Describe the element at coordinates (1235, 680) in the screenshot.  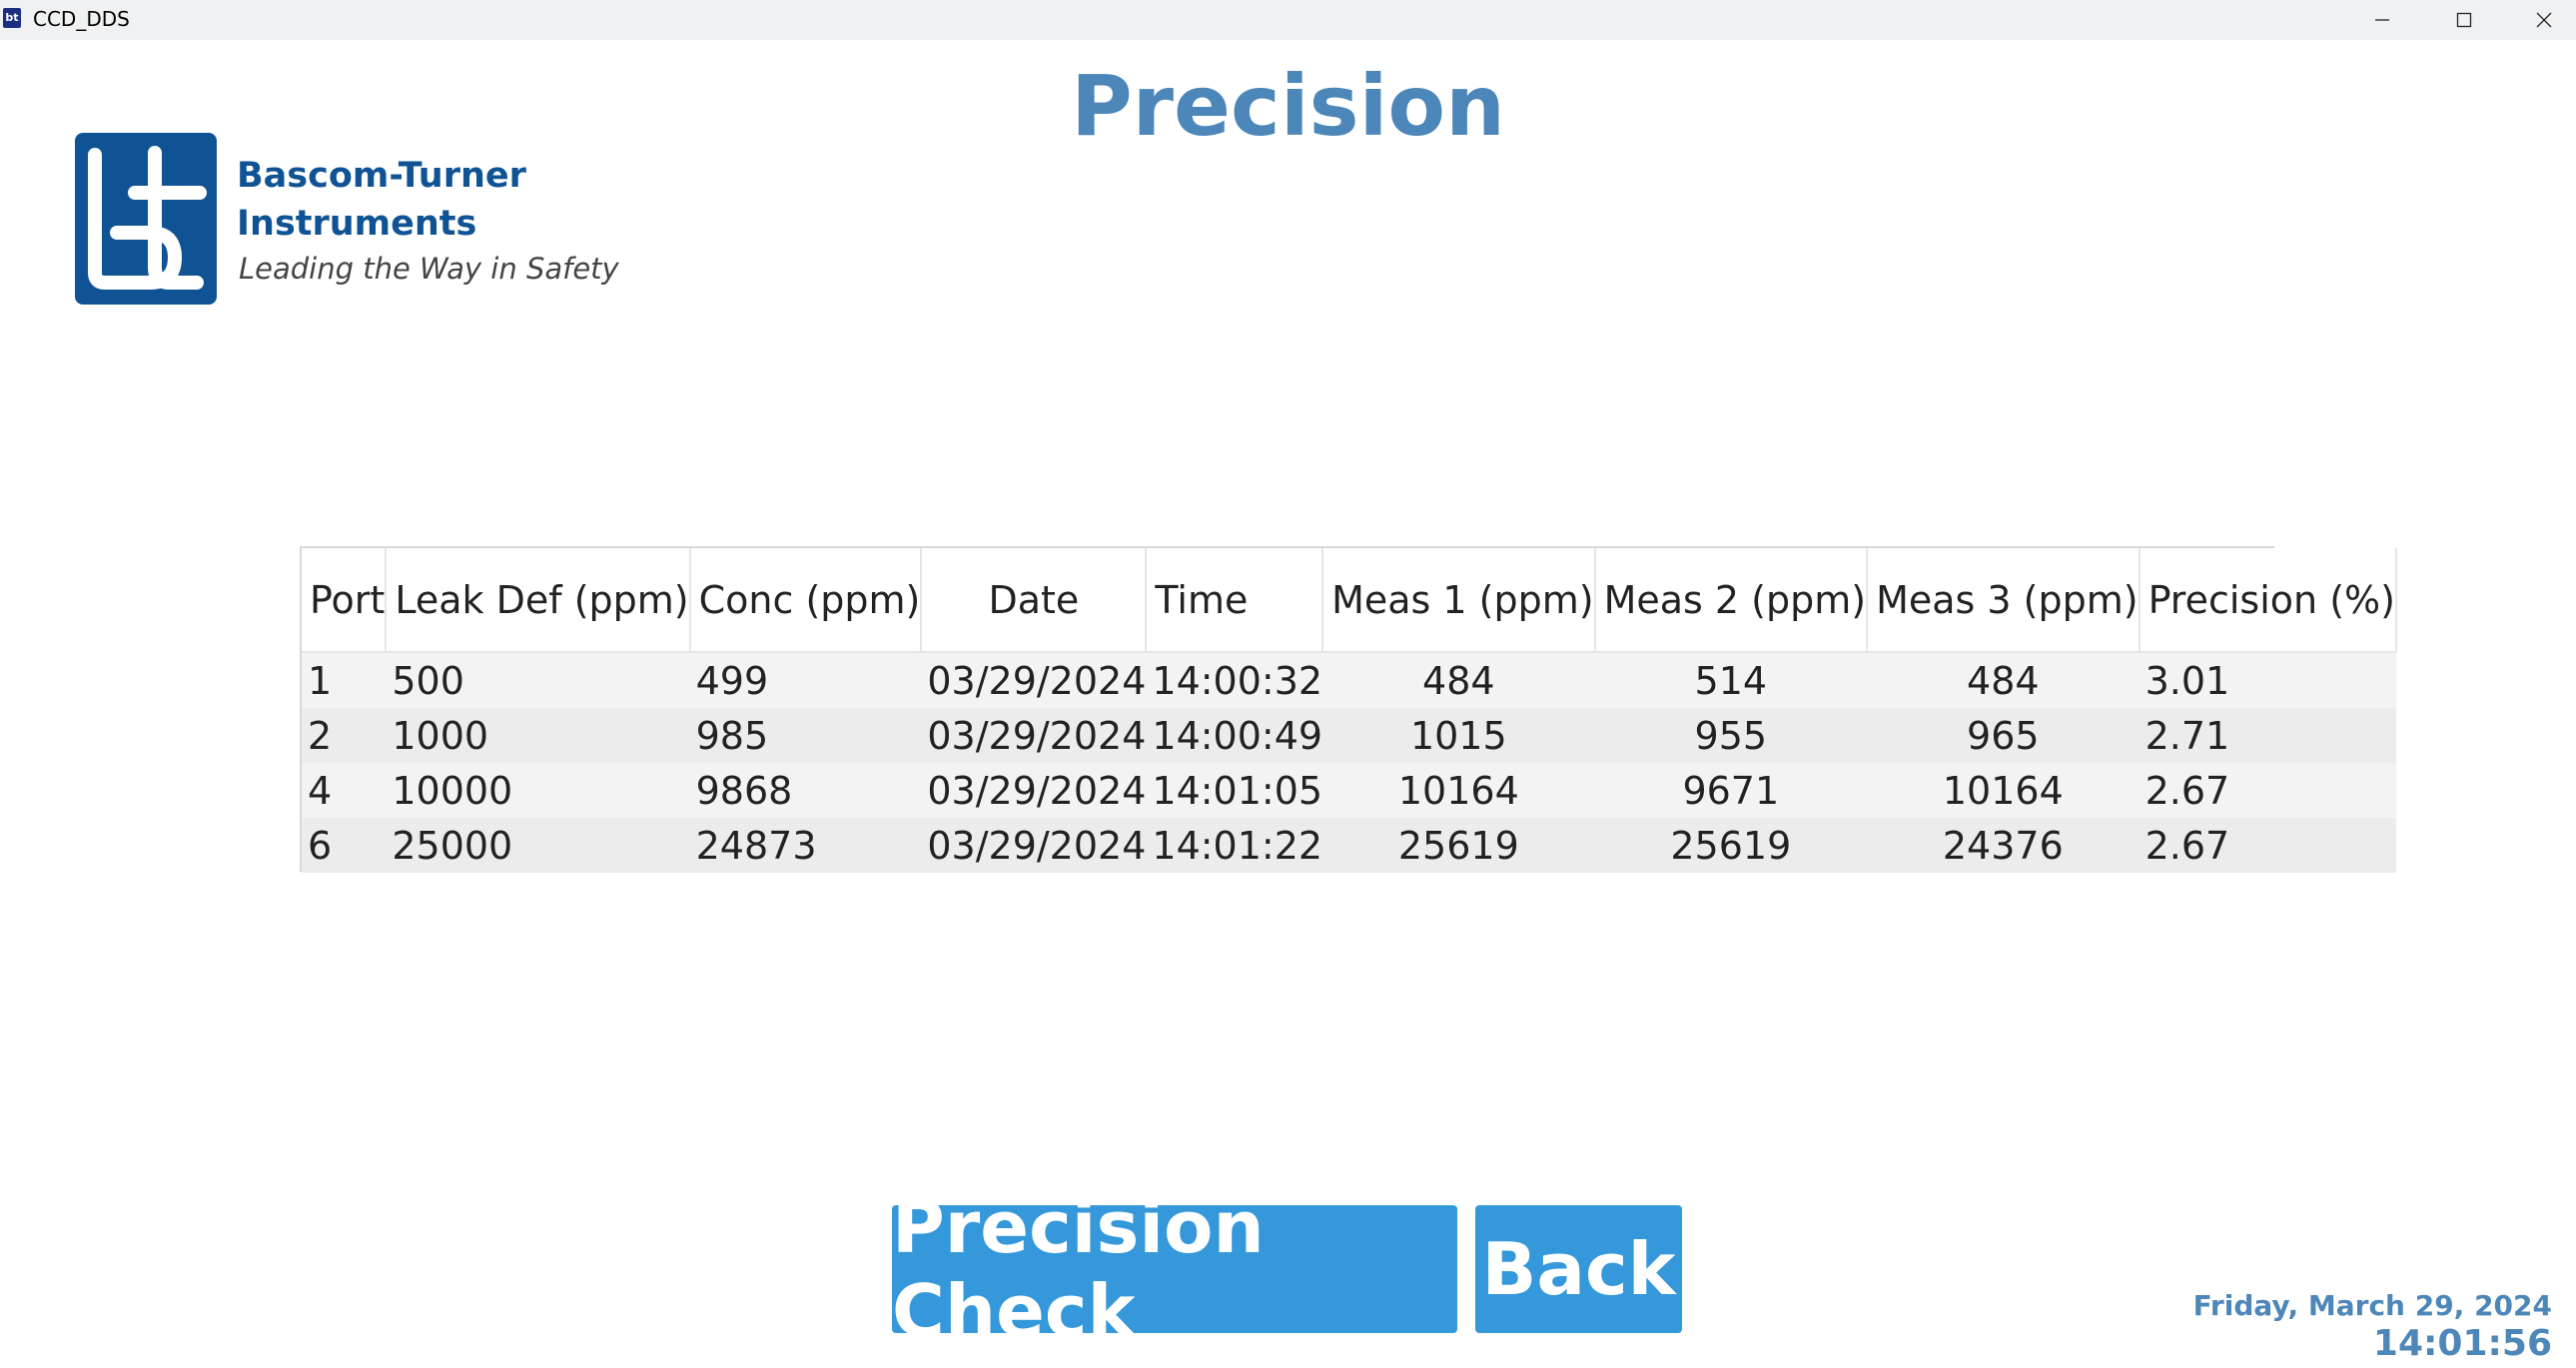
I see `cell-time: 14:00:32` at that location.